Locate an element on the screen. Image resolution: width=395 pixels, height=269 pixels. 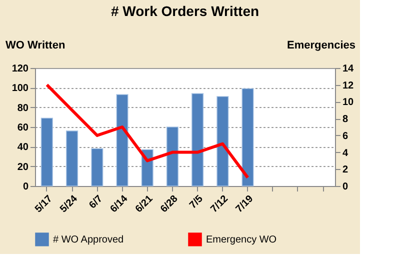
y-tick-label: 40 is located at coordinates (23, 148).